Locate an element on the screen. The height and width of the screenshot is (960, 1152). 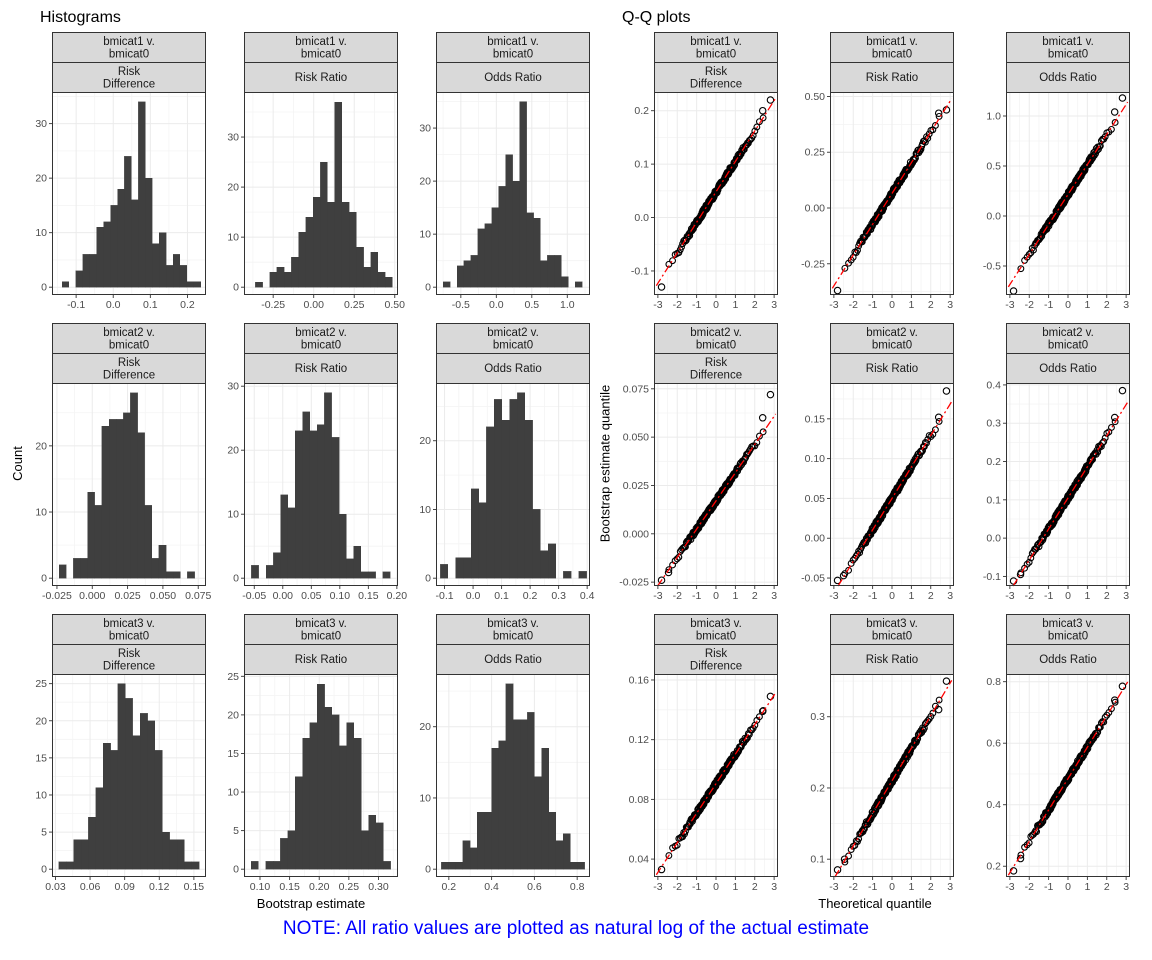
hist-y-axis-label-text: Count is located at coordinates (17, 463).